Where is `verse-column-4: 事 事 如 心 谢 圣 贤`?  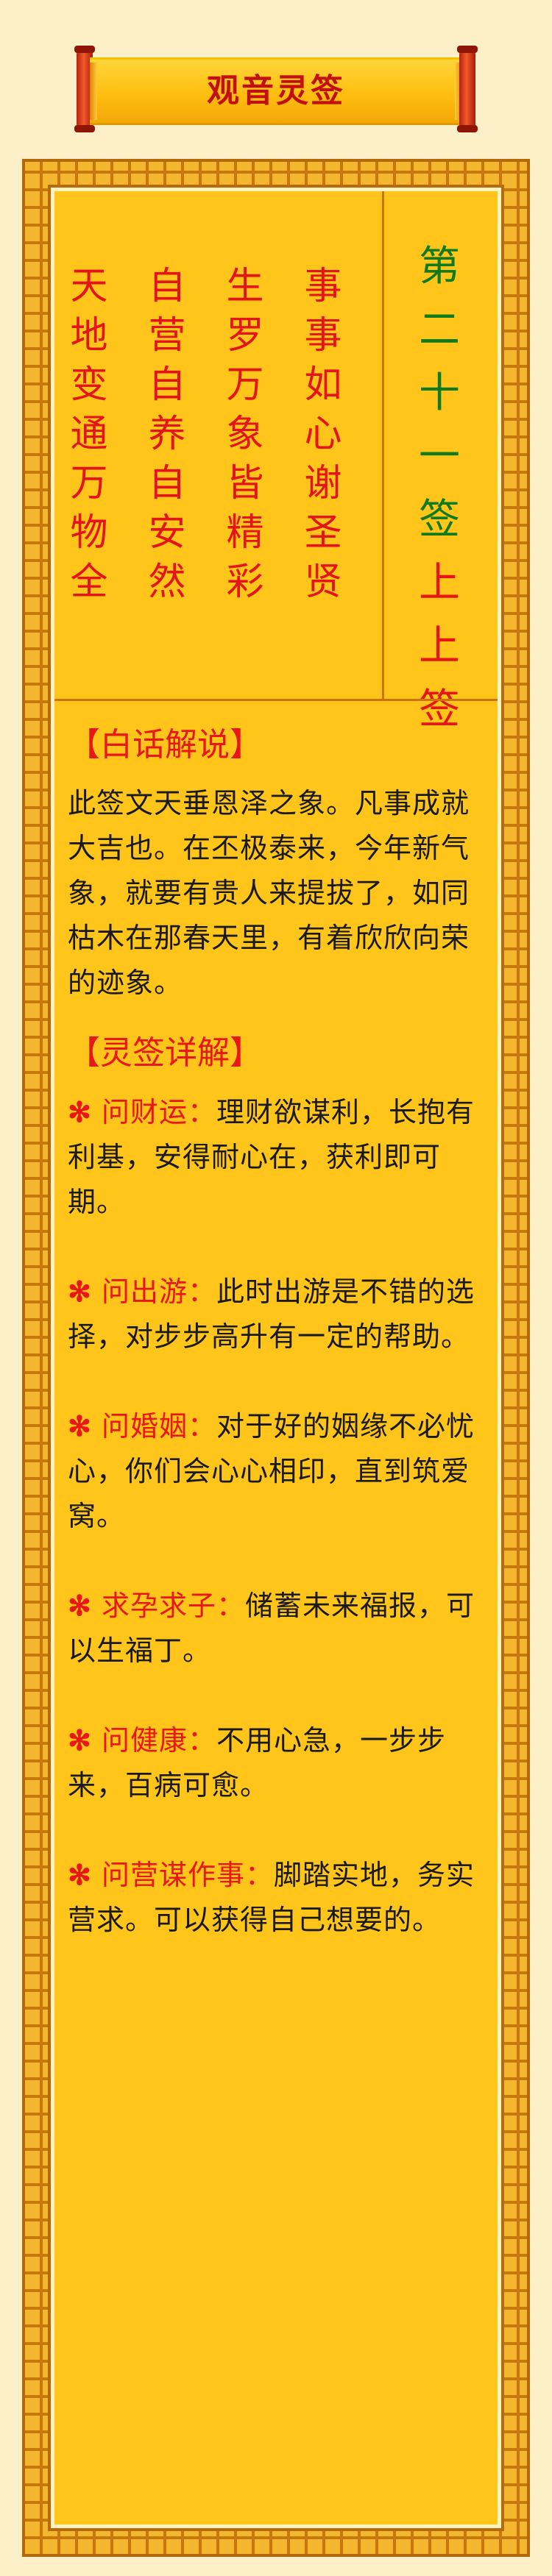
verse-column-4: 事 事 如 心 谢 圣 贤 is located at coordinates (323, 434).